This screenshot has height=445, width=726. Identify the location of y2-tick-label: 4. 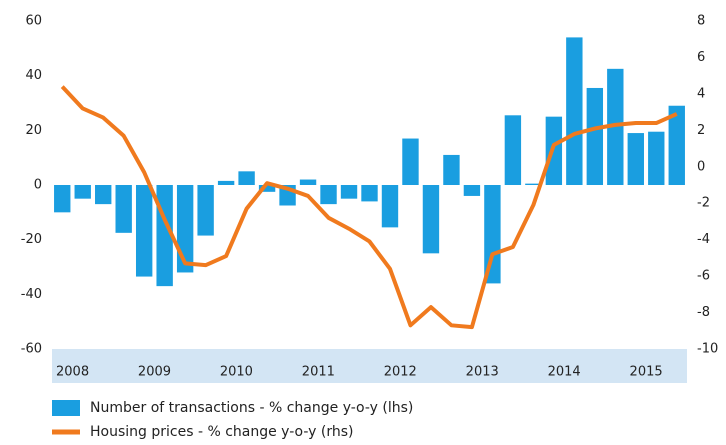
(701, 93).